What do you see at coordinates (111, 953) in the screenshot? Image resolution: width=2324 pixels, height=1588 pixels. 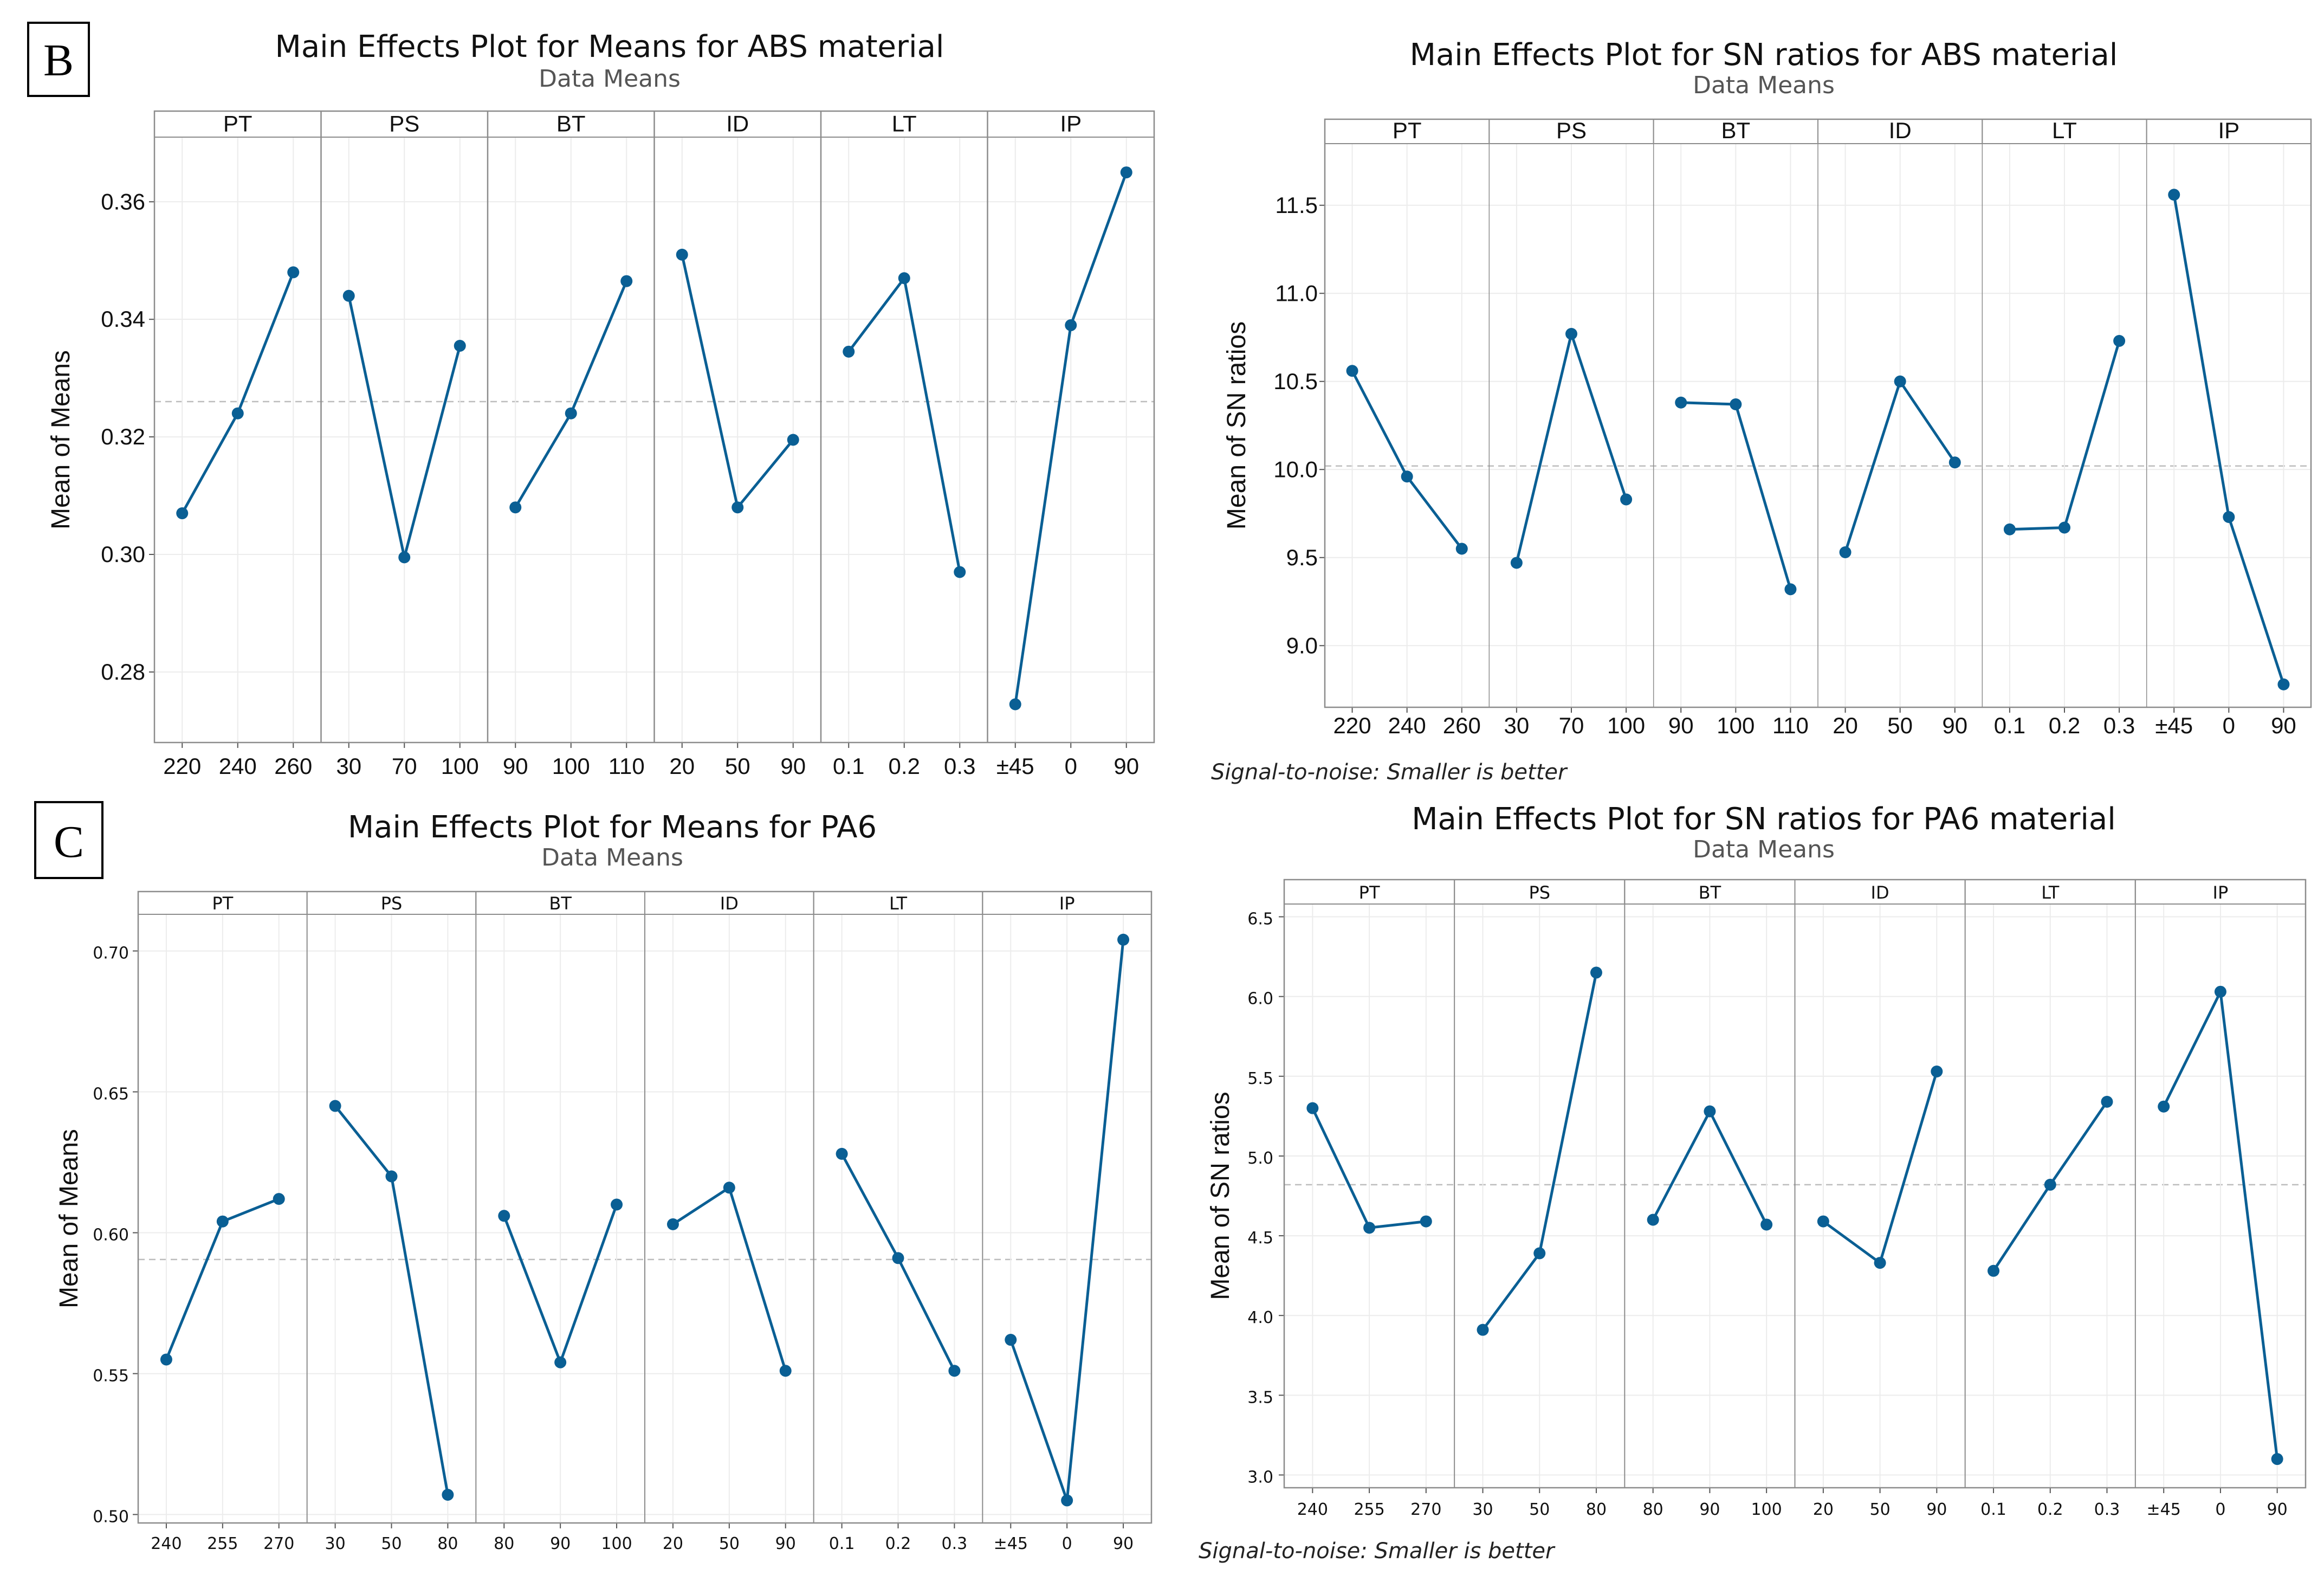 I see `y-tick-label: 0.70` at bounding box center [111, 953].